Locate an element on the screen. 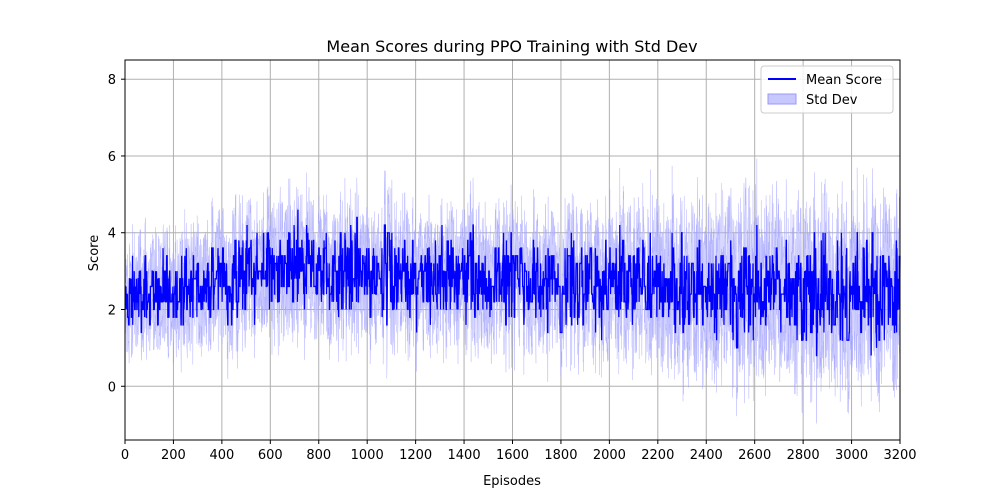 The image size is (1000, 500). x-tick-label: 3000 is located at coordinates (851, 455).